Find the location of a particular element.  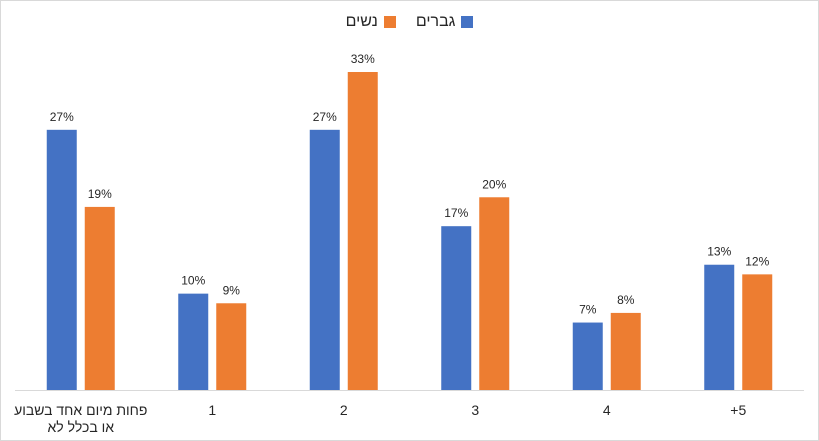

x-tick-label-1: 1 is located at coordinates (212, 410).